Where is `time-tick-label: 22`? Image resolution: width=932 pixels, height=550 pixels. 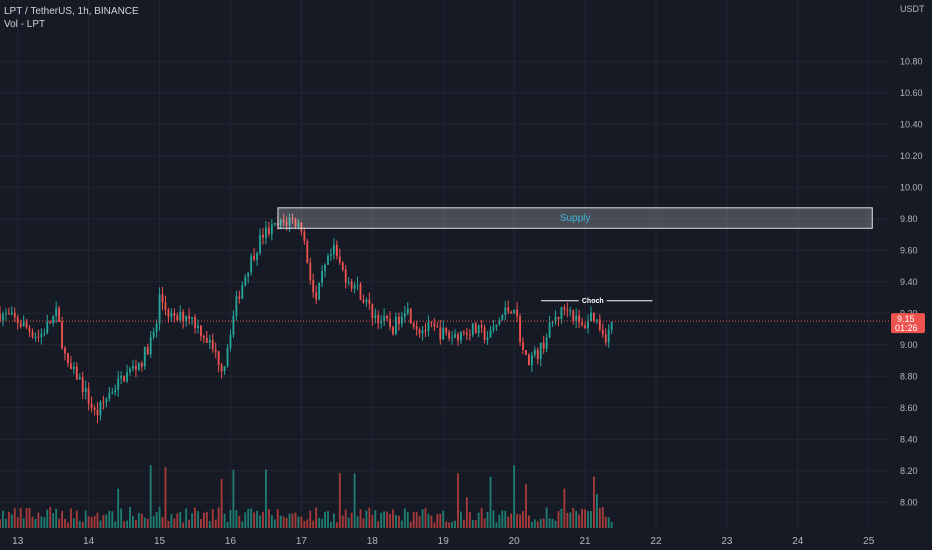
time-tick-label: 22 is located at coordinates (656, 541).